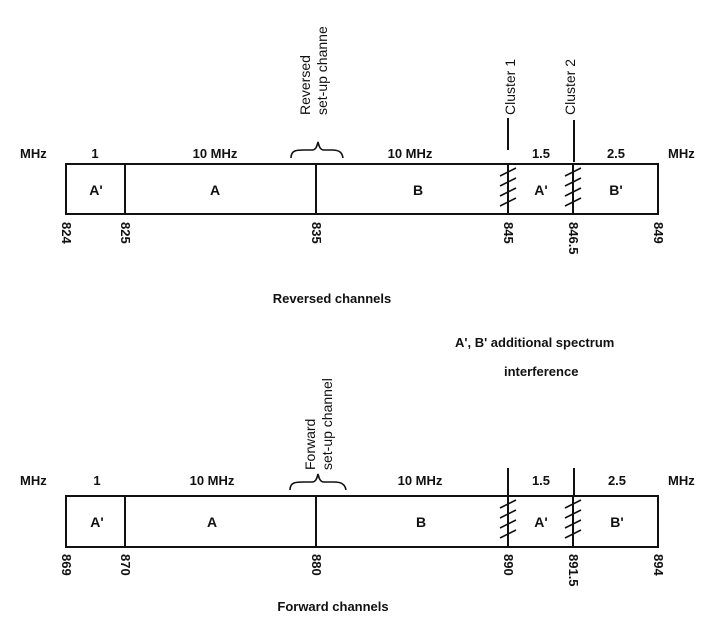  What do you see at coordinates (570, 87) in the screenshot?
I see `cluster-2-label: Cluster 2` at bounding box center [570, 87].